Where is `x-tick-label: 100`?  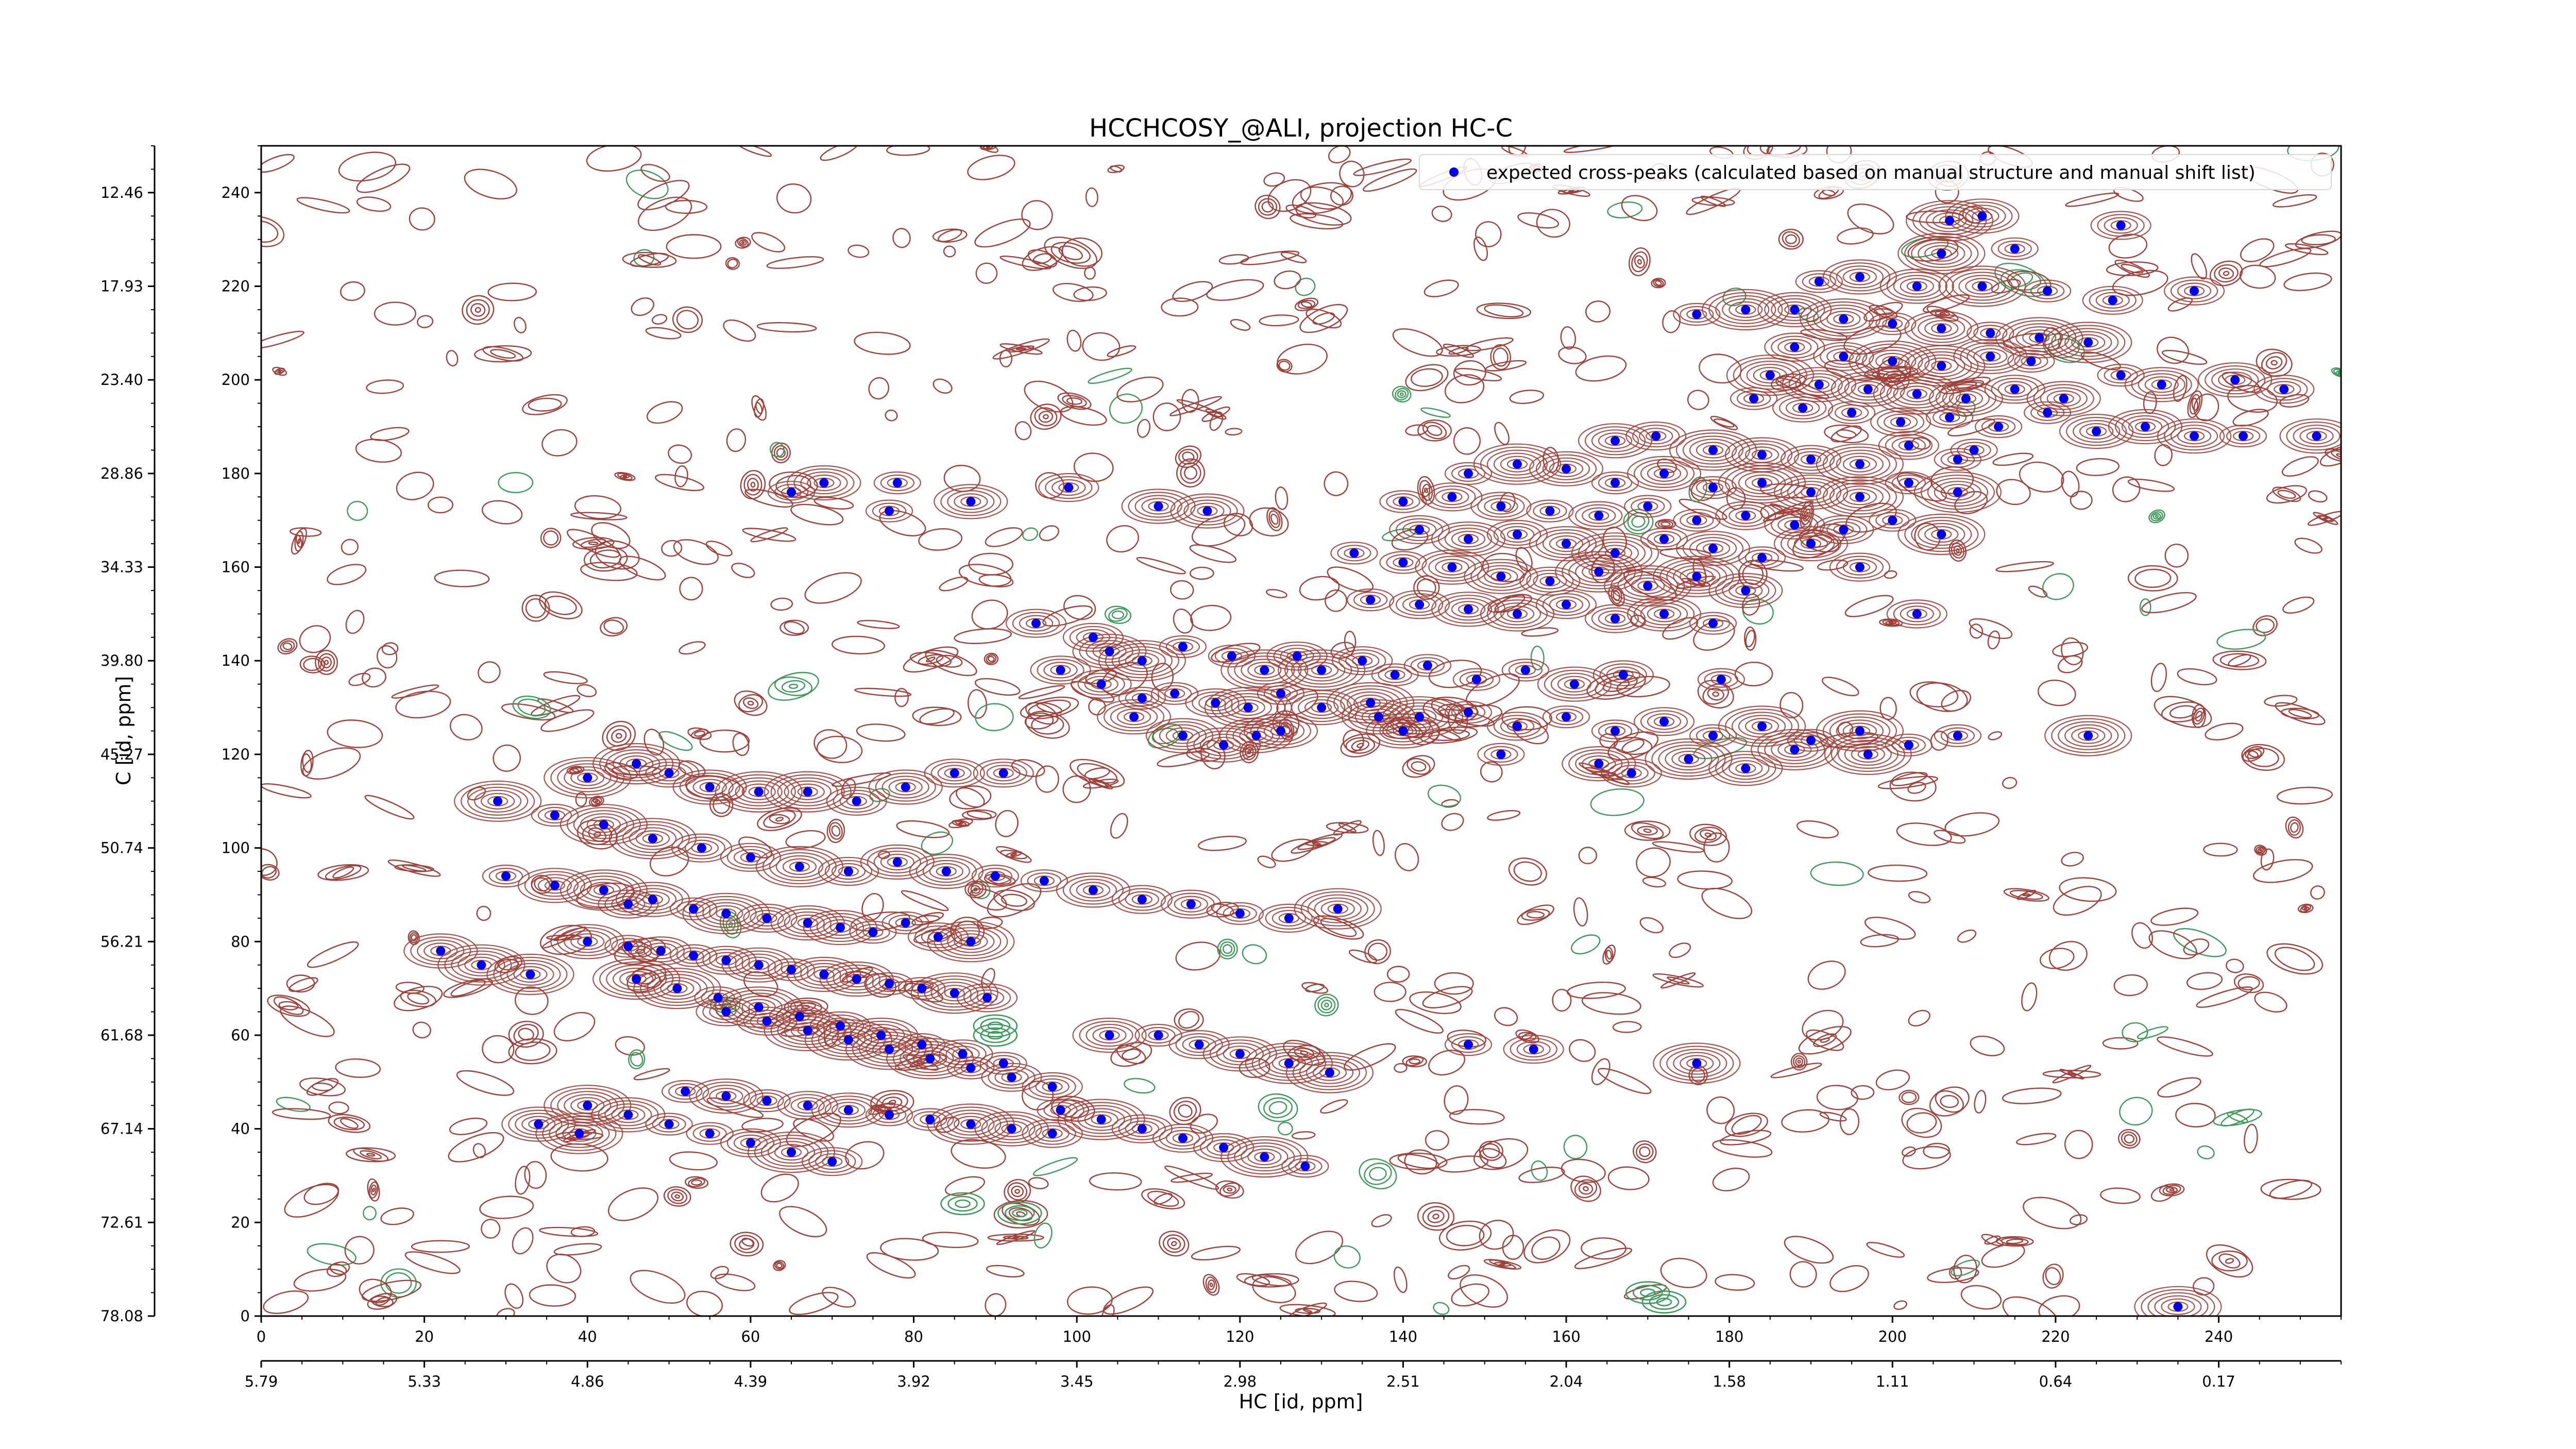 x-tick-label: 100 is located at coordinates (1076, 1336).